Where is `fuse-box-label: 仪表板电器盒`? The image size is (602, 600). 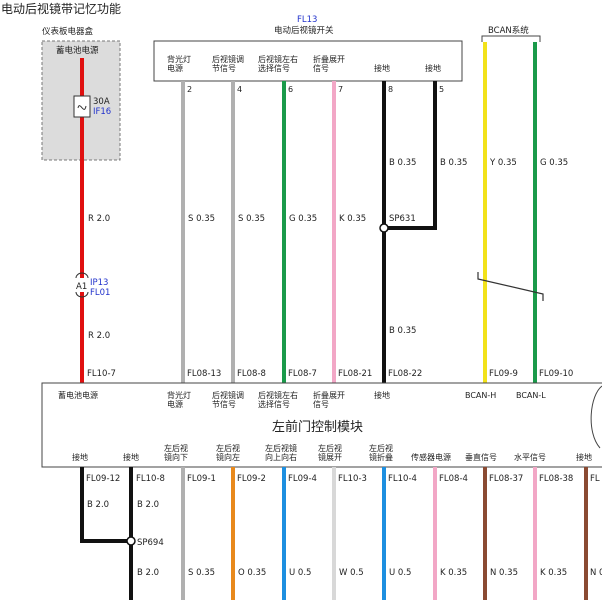
fuse-box-label: 仪表板电器盒 is located at coordinates (68, 31).